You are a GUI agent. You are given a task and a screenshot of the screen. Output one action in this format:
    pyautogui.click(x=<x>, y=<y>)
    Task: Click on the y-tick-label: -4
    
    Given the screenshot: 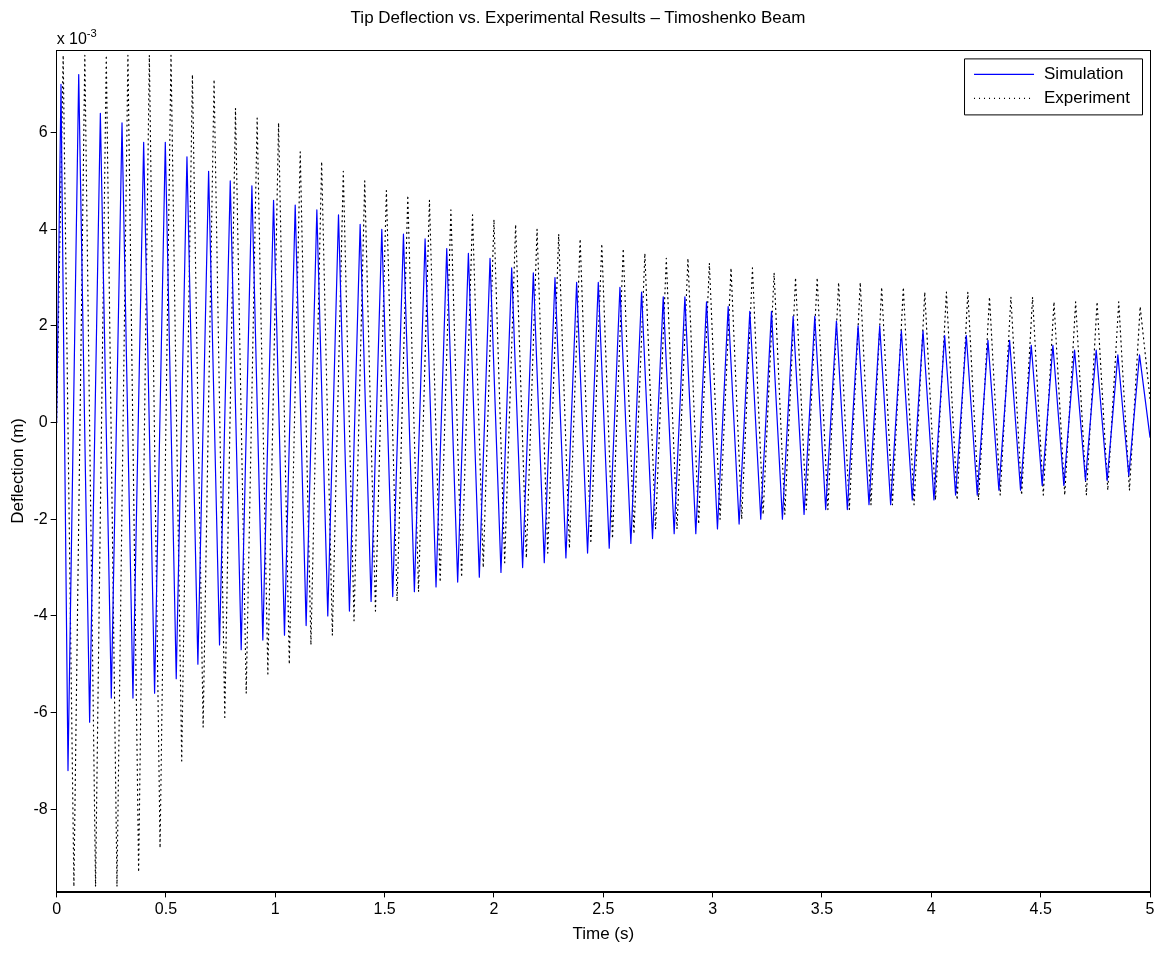 What is the action you would take?
    pyautogui.click(x=40, y=615)
    